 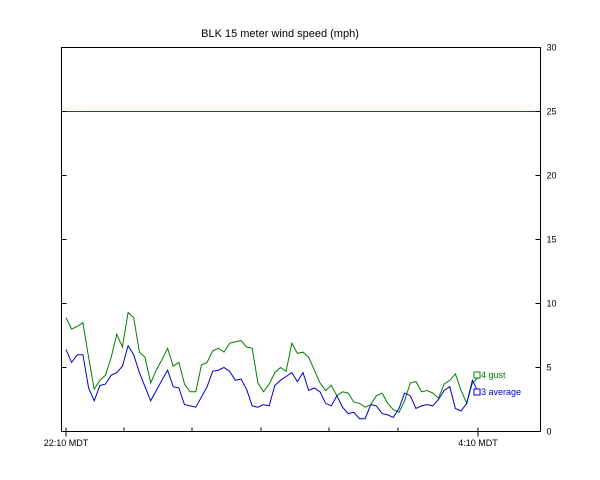 I want to click on x-tick-label: 22:10 MDT, so click(x=66, y=443).